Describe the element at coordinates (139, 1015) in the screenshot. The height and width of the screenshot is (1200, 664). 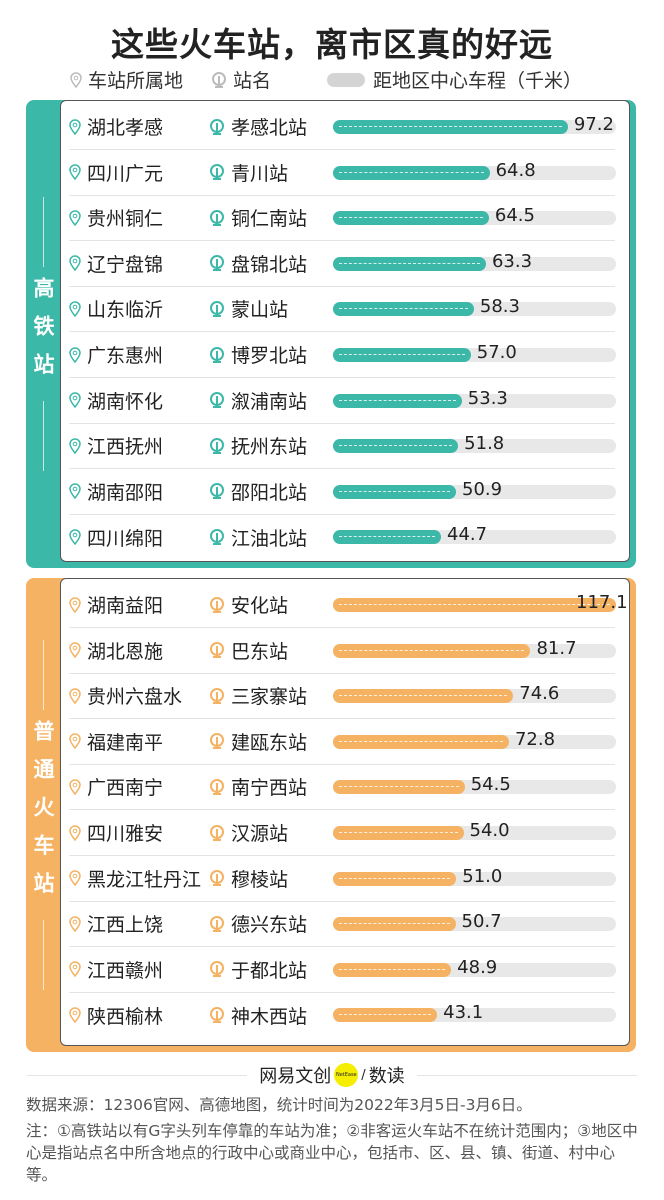
I see `location-cell: 陕西榆林` at that location.